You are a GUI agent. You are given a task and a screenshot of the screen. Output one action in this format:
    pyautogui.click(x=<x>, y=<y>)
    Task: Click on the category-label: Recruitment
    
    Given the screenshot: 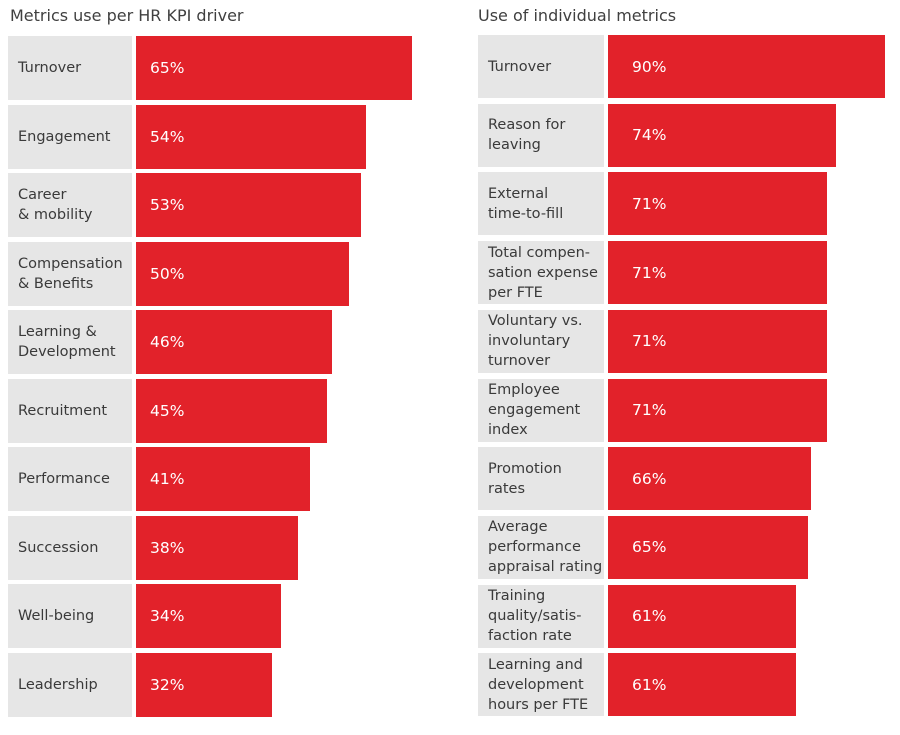 What is the action you would take?
    pyautogui.click(x=70, y=410)
    